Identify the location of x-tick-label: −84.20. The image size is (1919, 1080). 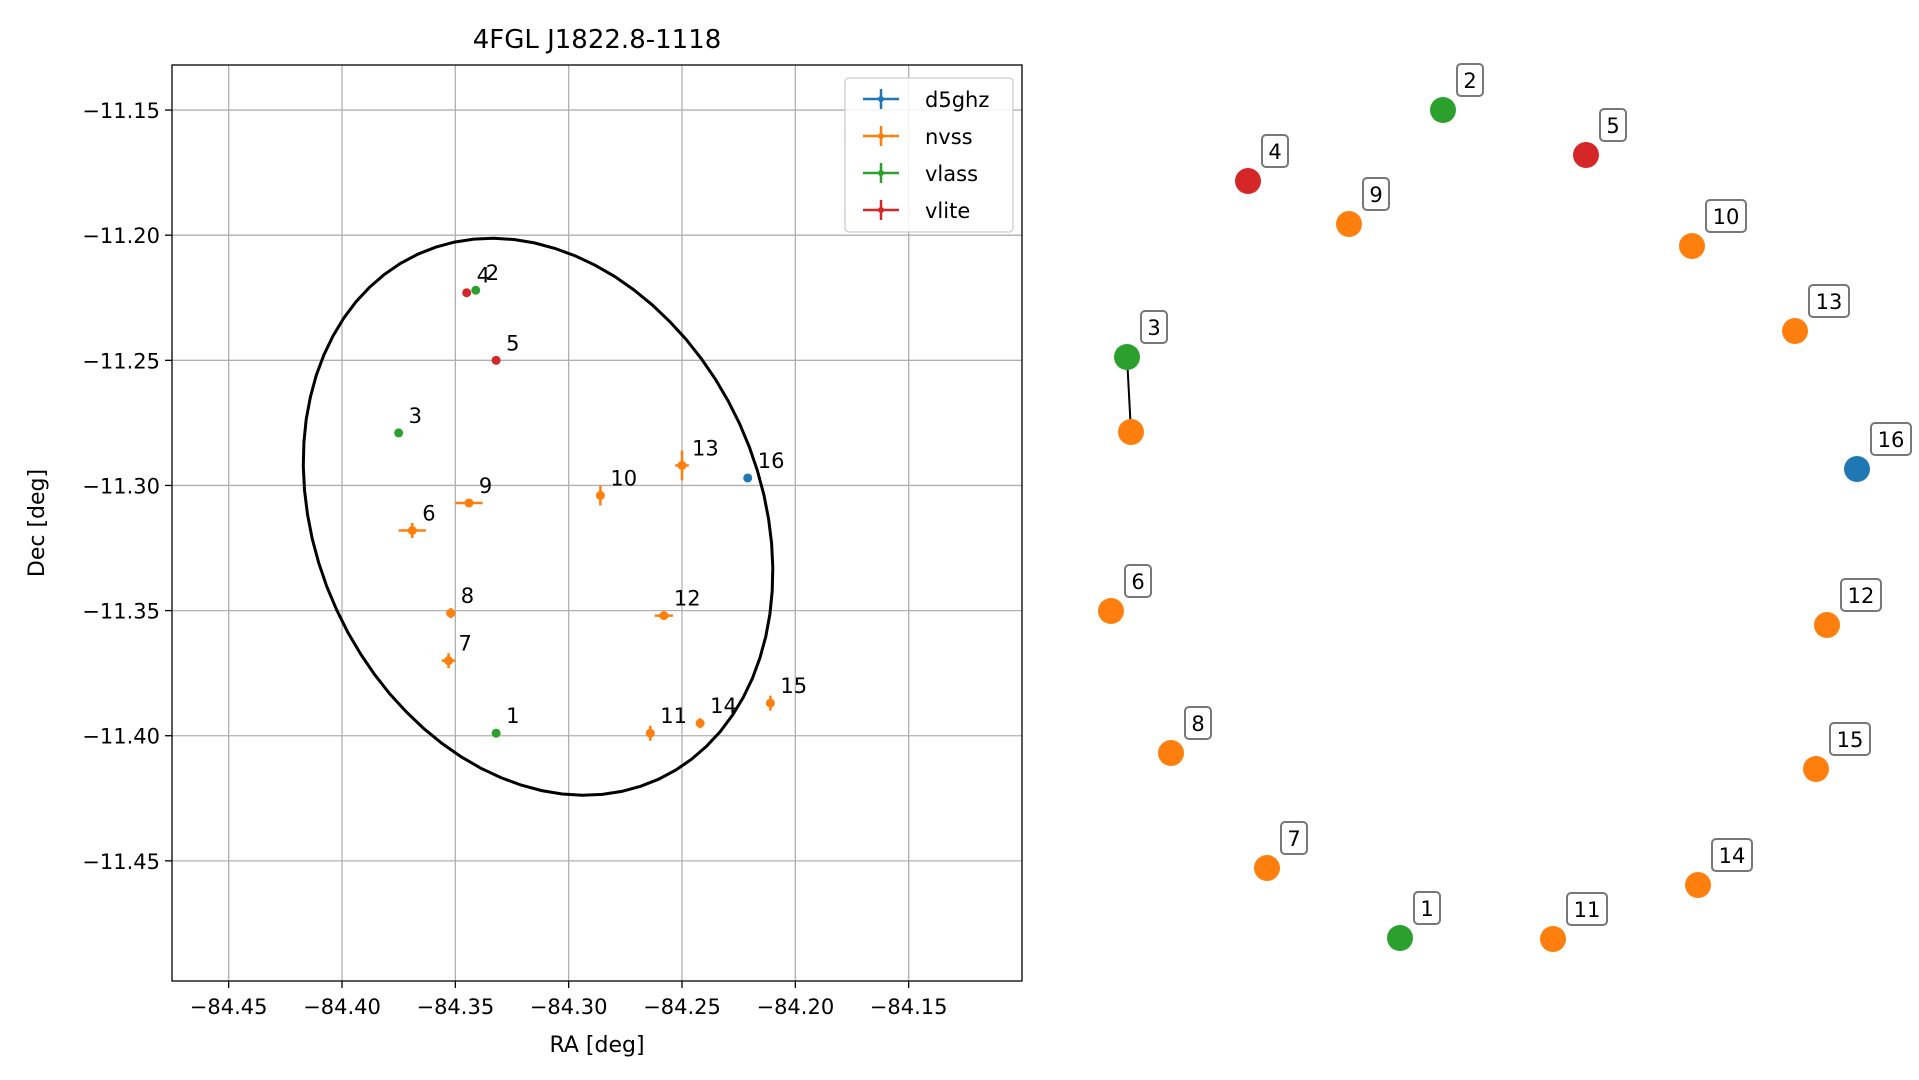
(795, 1007).